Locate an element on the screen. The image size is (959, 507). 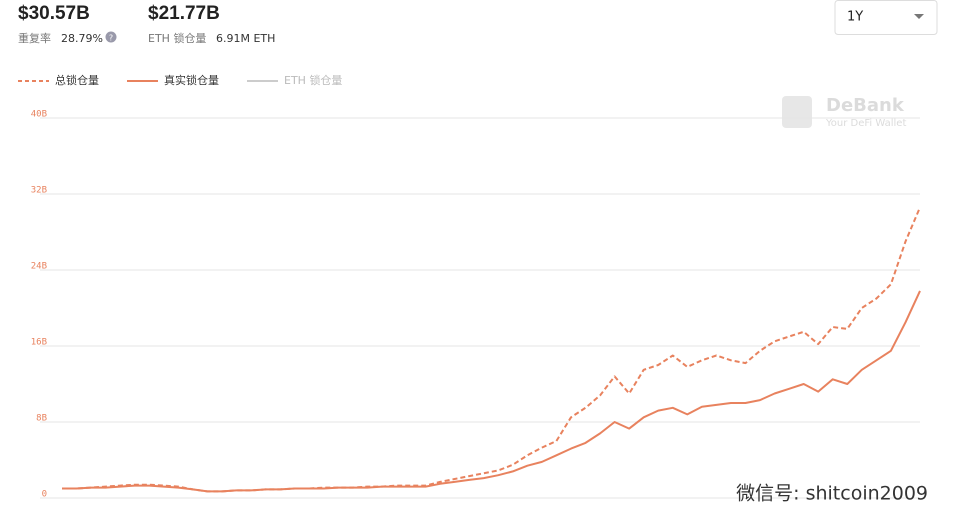
eth-locked-label: ETH 锁仓量 is located at coordinates (177, 38).